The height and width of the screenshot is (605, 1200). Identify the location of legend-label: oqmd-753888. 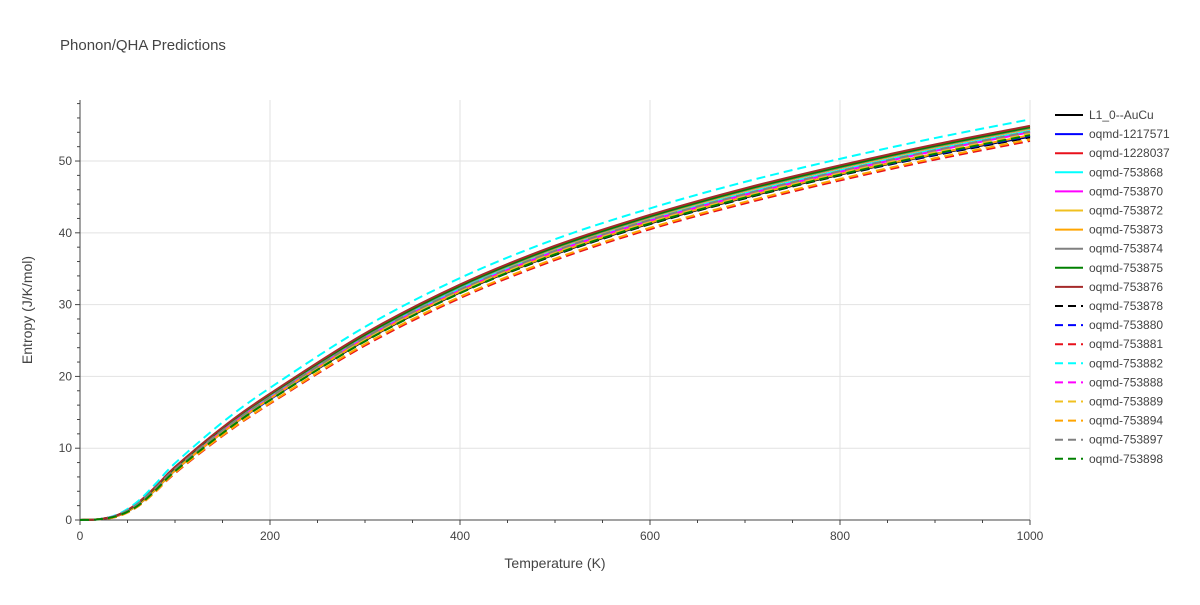
(1126, 382).